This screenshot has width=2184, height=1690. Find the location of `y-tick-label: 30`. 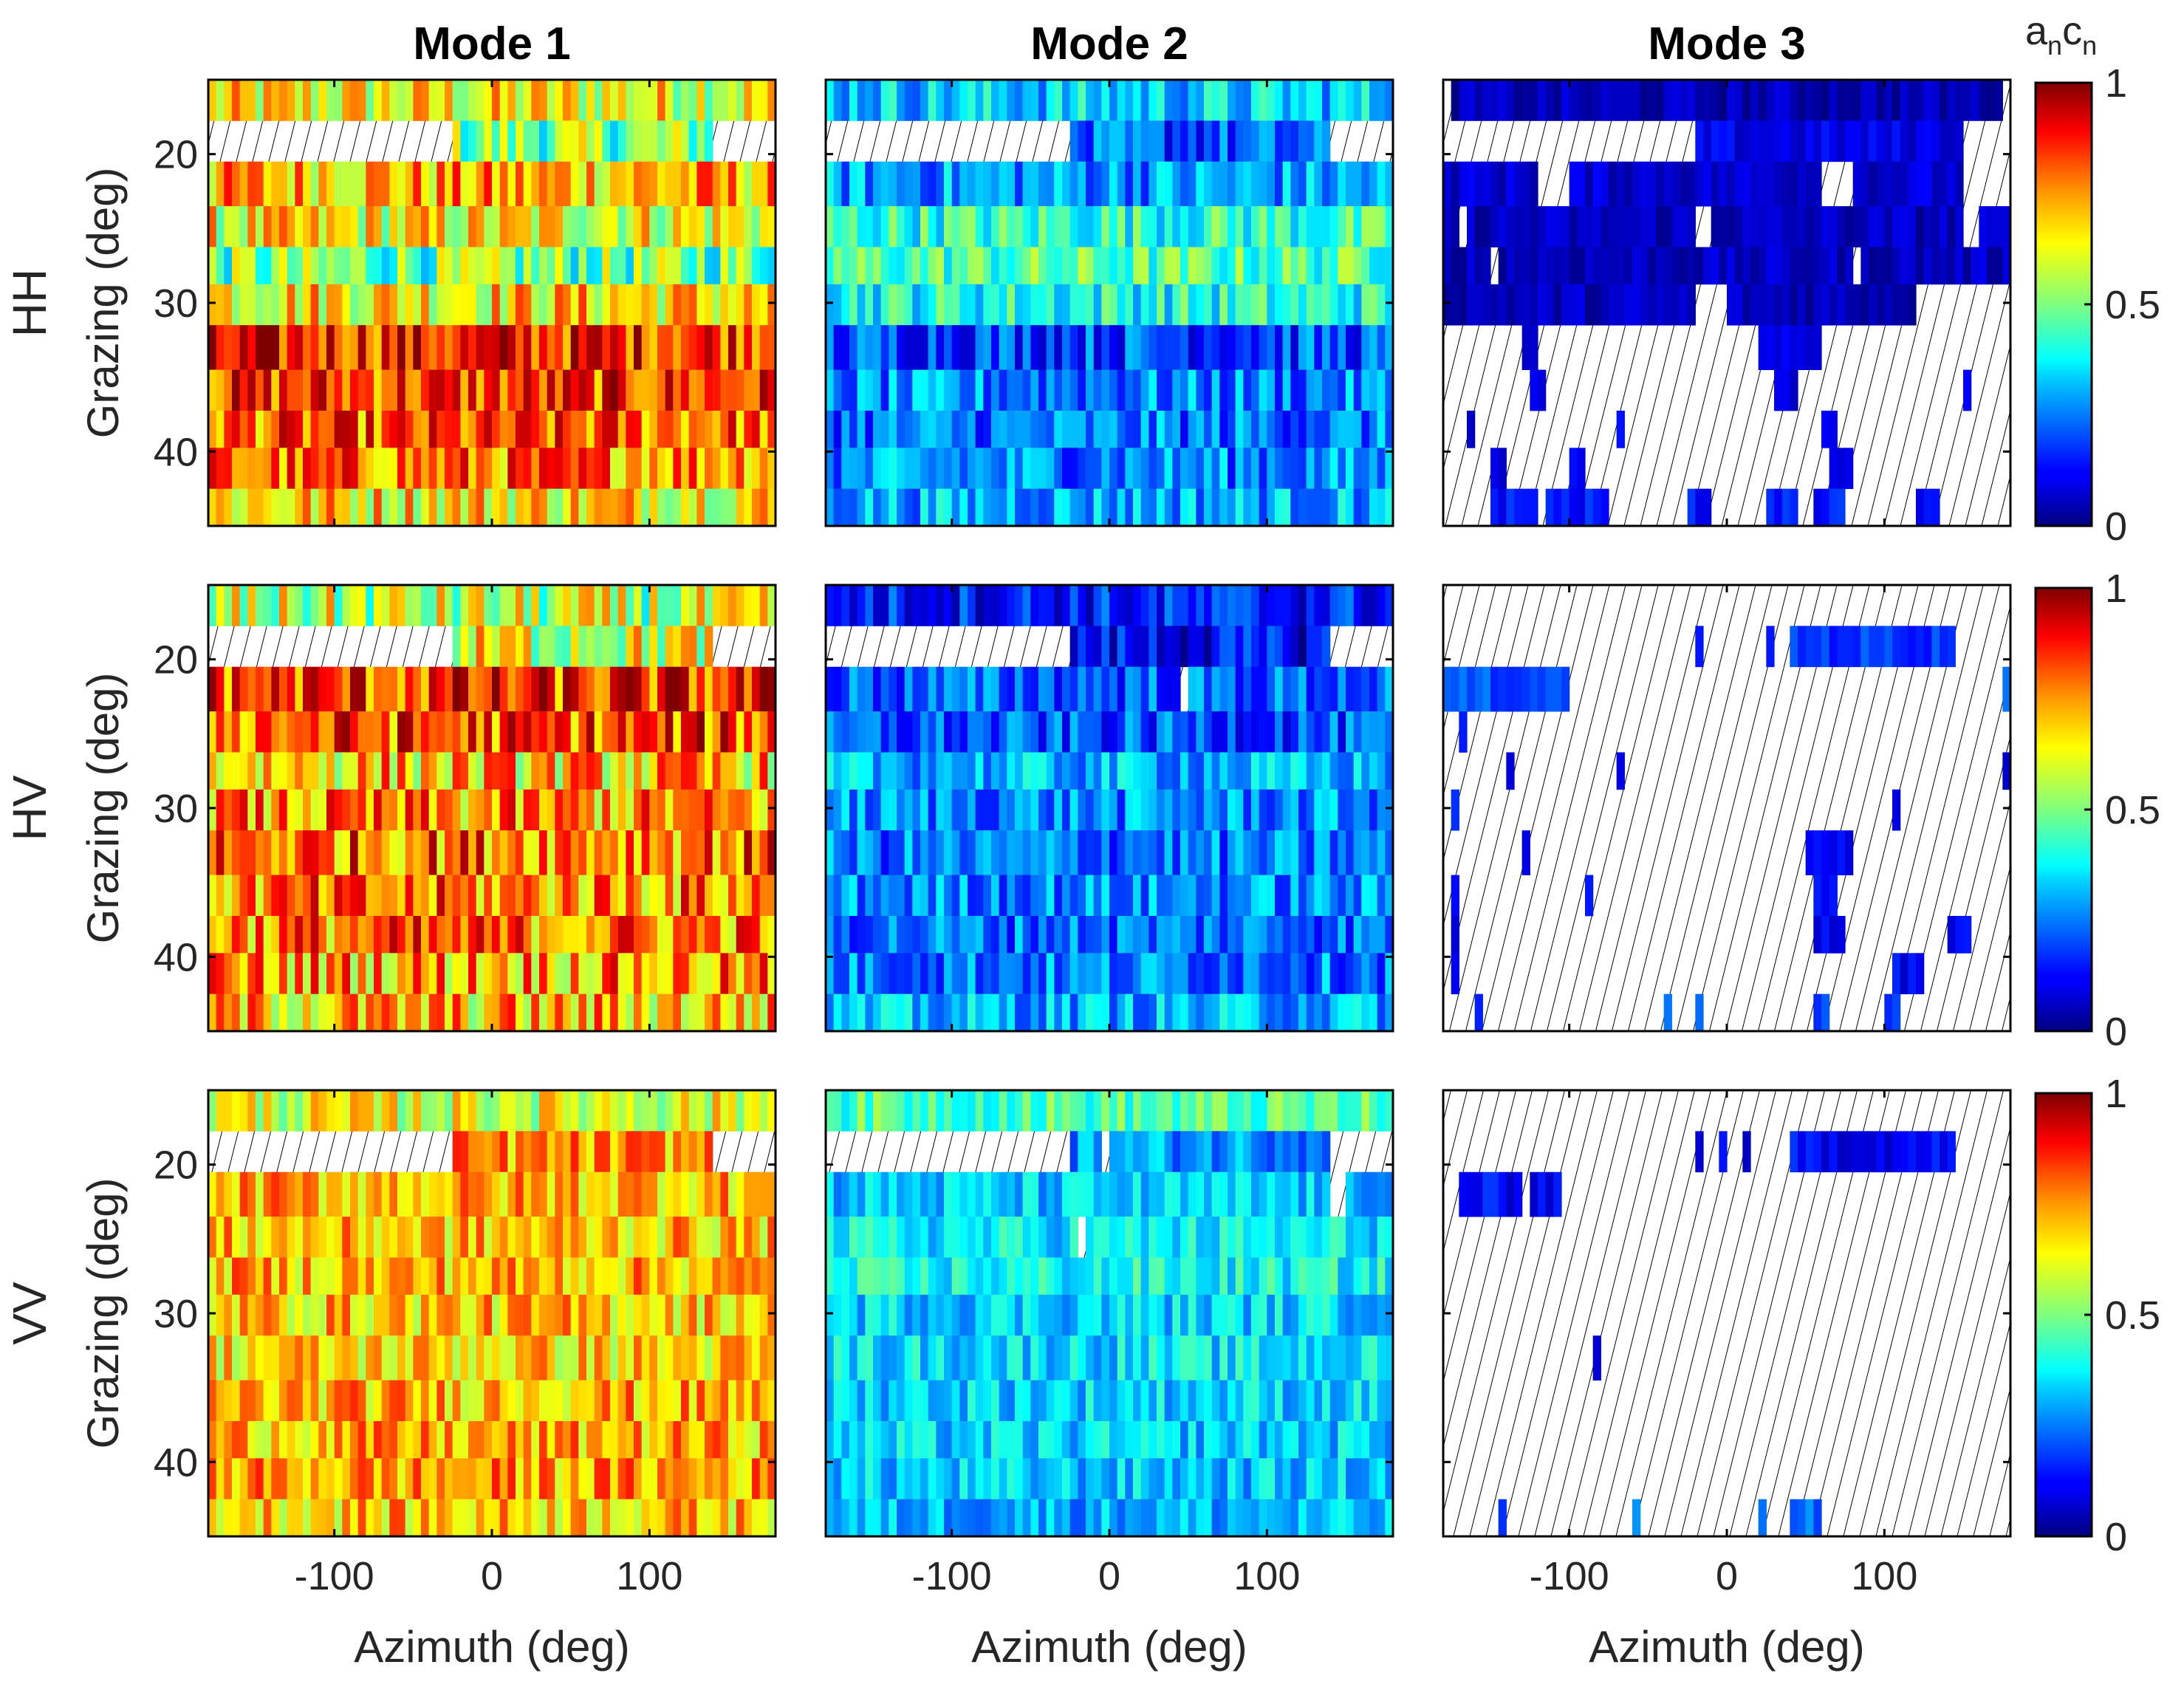

y-tick-label: 30 is located at coordinates (176, 303).